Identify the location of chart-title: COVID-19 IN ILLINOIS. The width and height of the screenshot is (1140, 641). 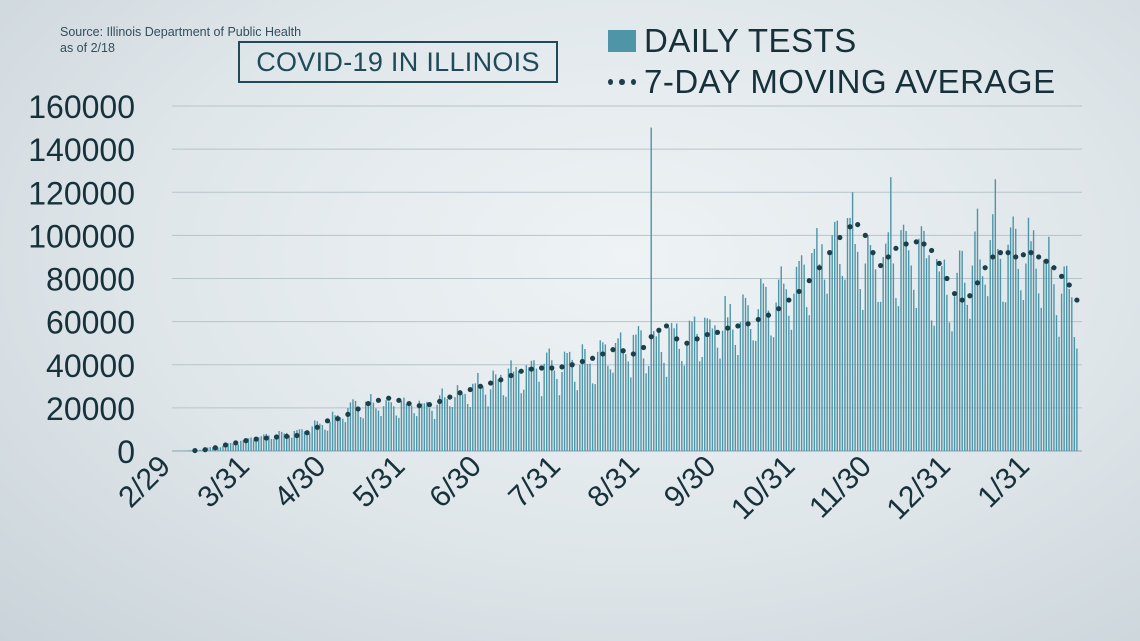
(398, 62).